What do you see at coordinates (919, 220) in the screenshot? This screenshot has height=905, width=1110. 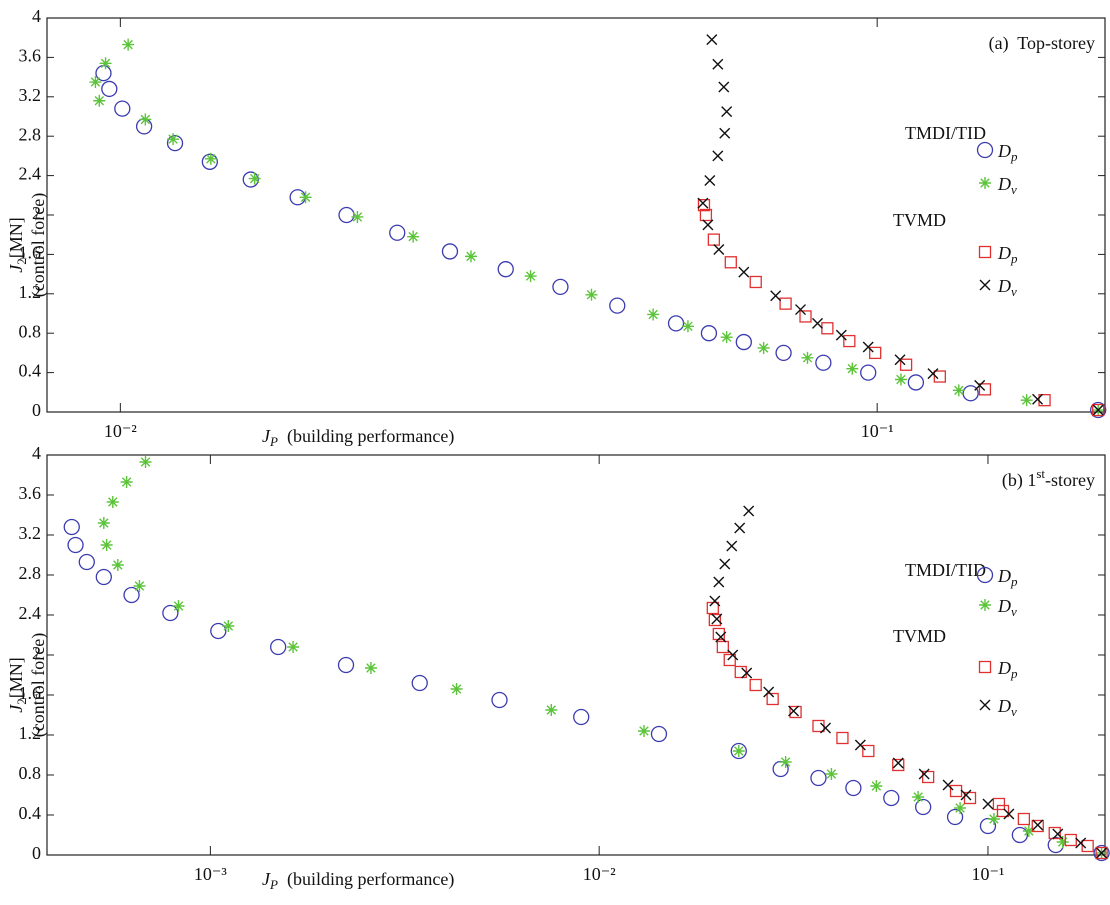 I see `legend-group: TVMD` at bounding box center [919, 220].